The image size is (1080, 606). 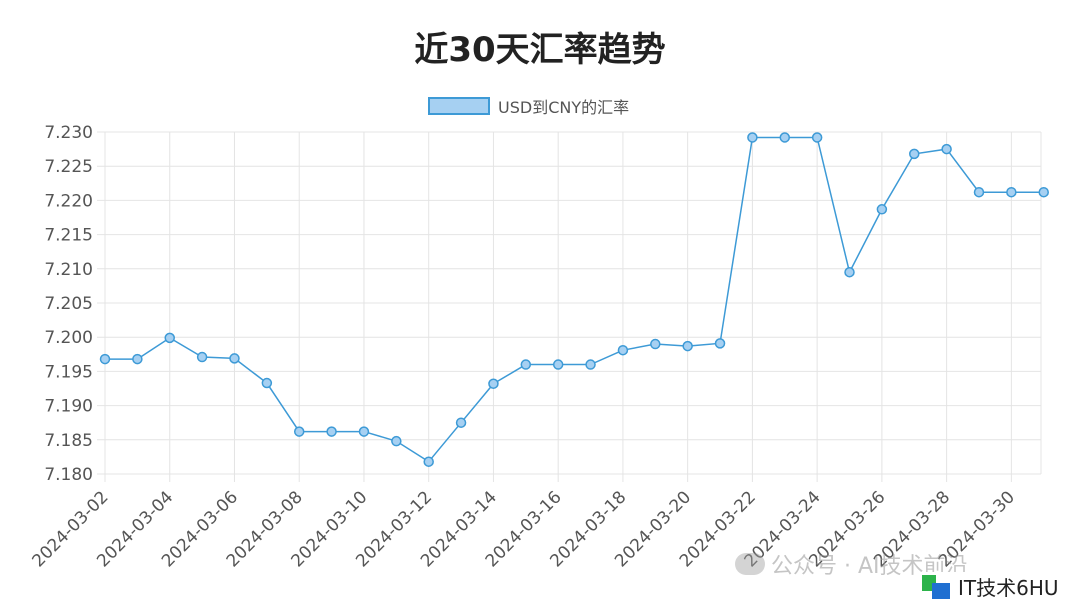 I want to click on legend-label: USD到CNY的汇率, so click(x=564, y=107).